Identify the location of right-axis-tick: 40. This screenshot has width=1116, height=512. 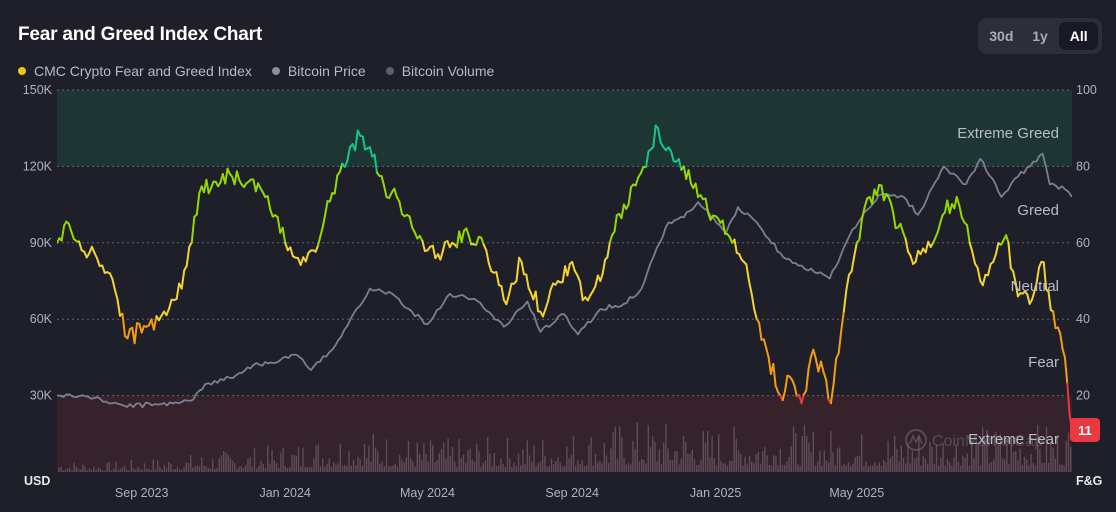
(1083, 319).